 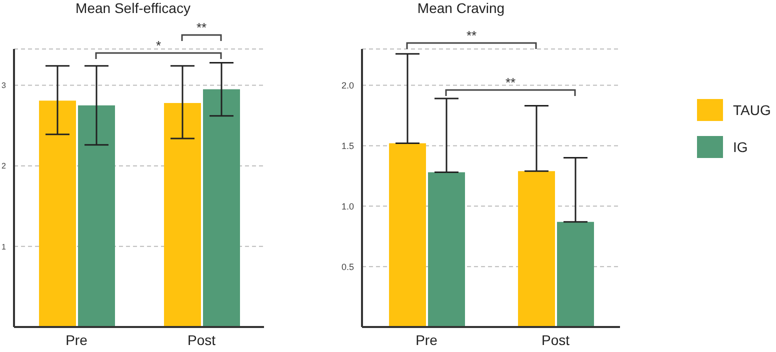 I want to click on annotation: *, so click(x=159, y=45).